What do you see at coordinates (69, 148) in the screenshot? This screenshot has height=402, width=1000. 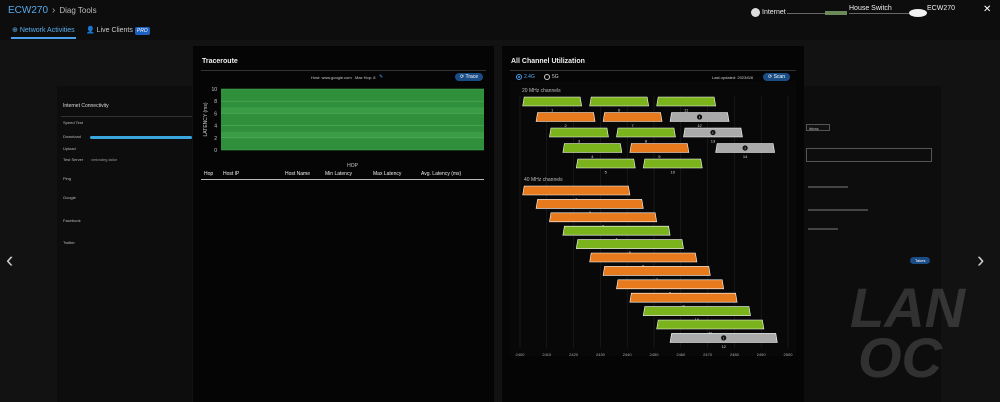 I see `row-label: Upload` at bounding box center [69, 148].